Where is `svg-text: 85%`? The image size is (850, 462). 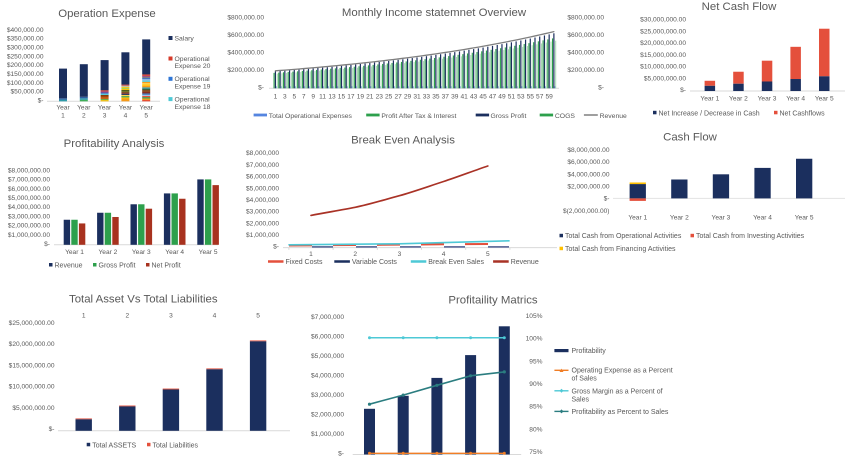 svg-text: 85% is located at coordinates (535, 407).